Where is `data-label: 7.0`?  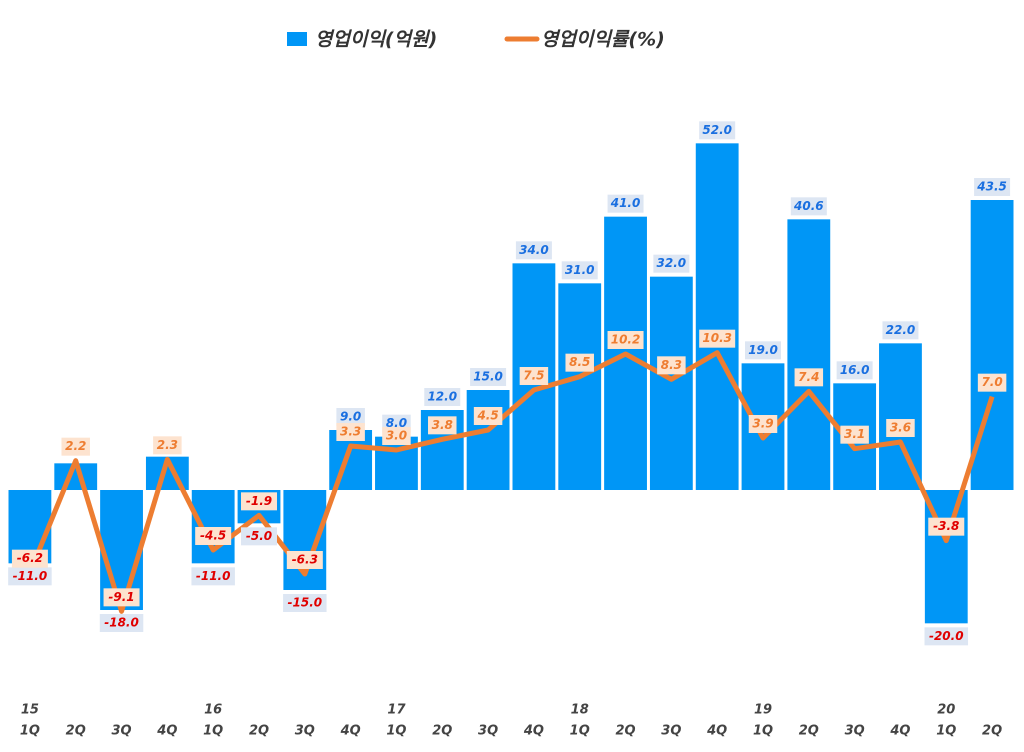 data-label: 7.0 is located at coordinates (991, 382).